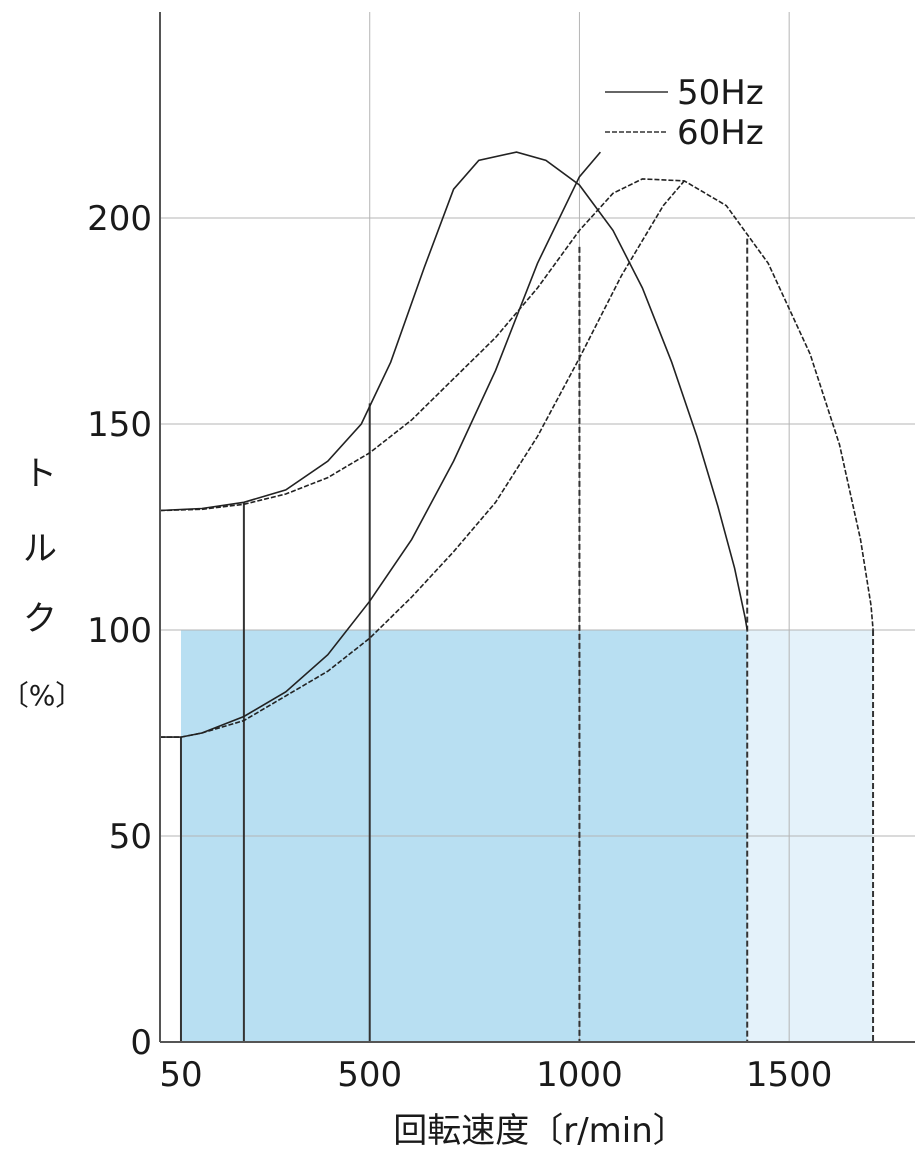  Describe the element at coordinates (119, 425) in the screenshot. I see `y-tick-label: 150` at that location.